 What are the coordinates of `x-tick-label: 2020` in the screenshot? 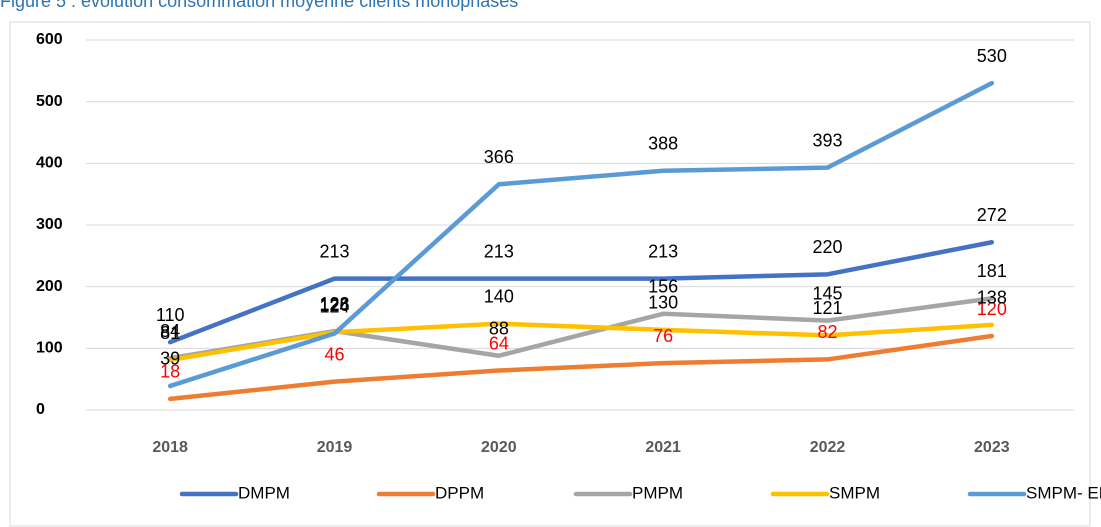 It's located at (499, 447).